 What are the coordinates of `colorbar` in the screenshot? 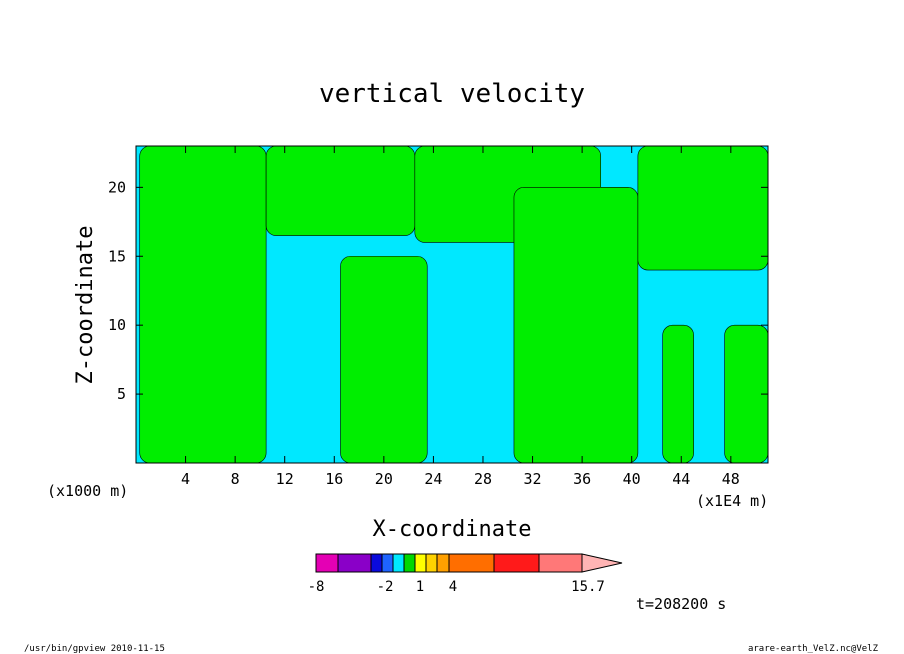 It's located at (469, 563).